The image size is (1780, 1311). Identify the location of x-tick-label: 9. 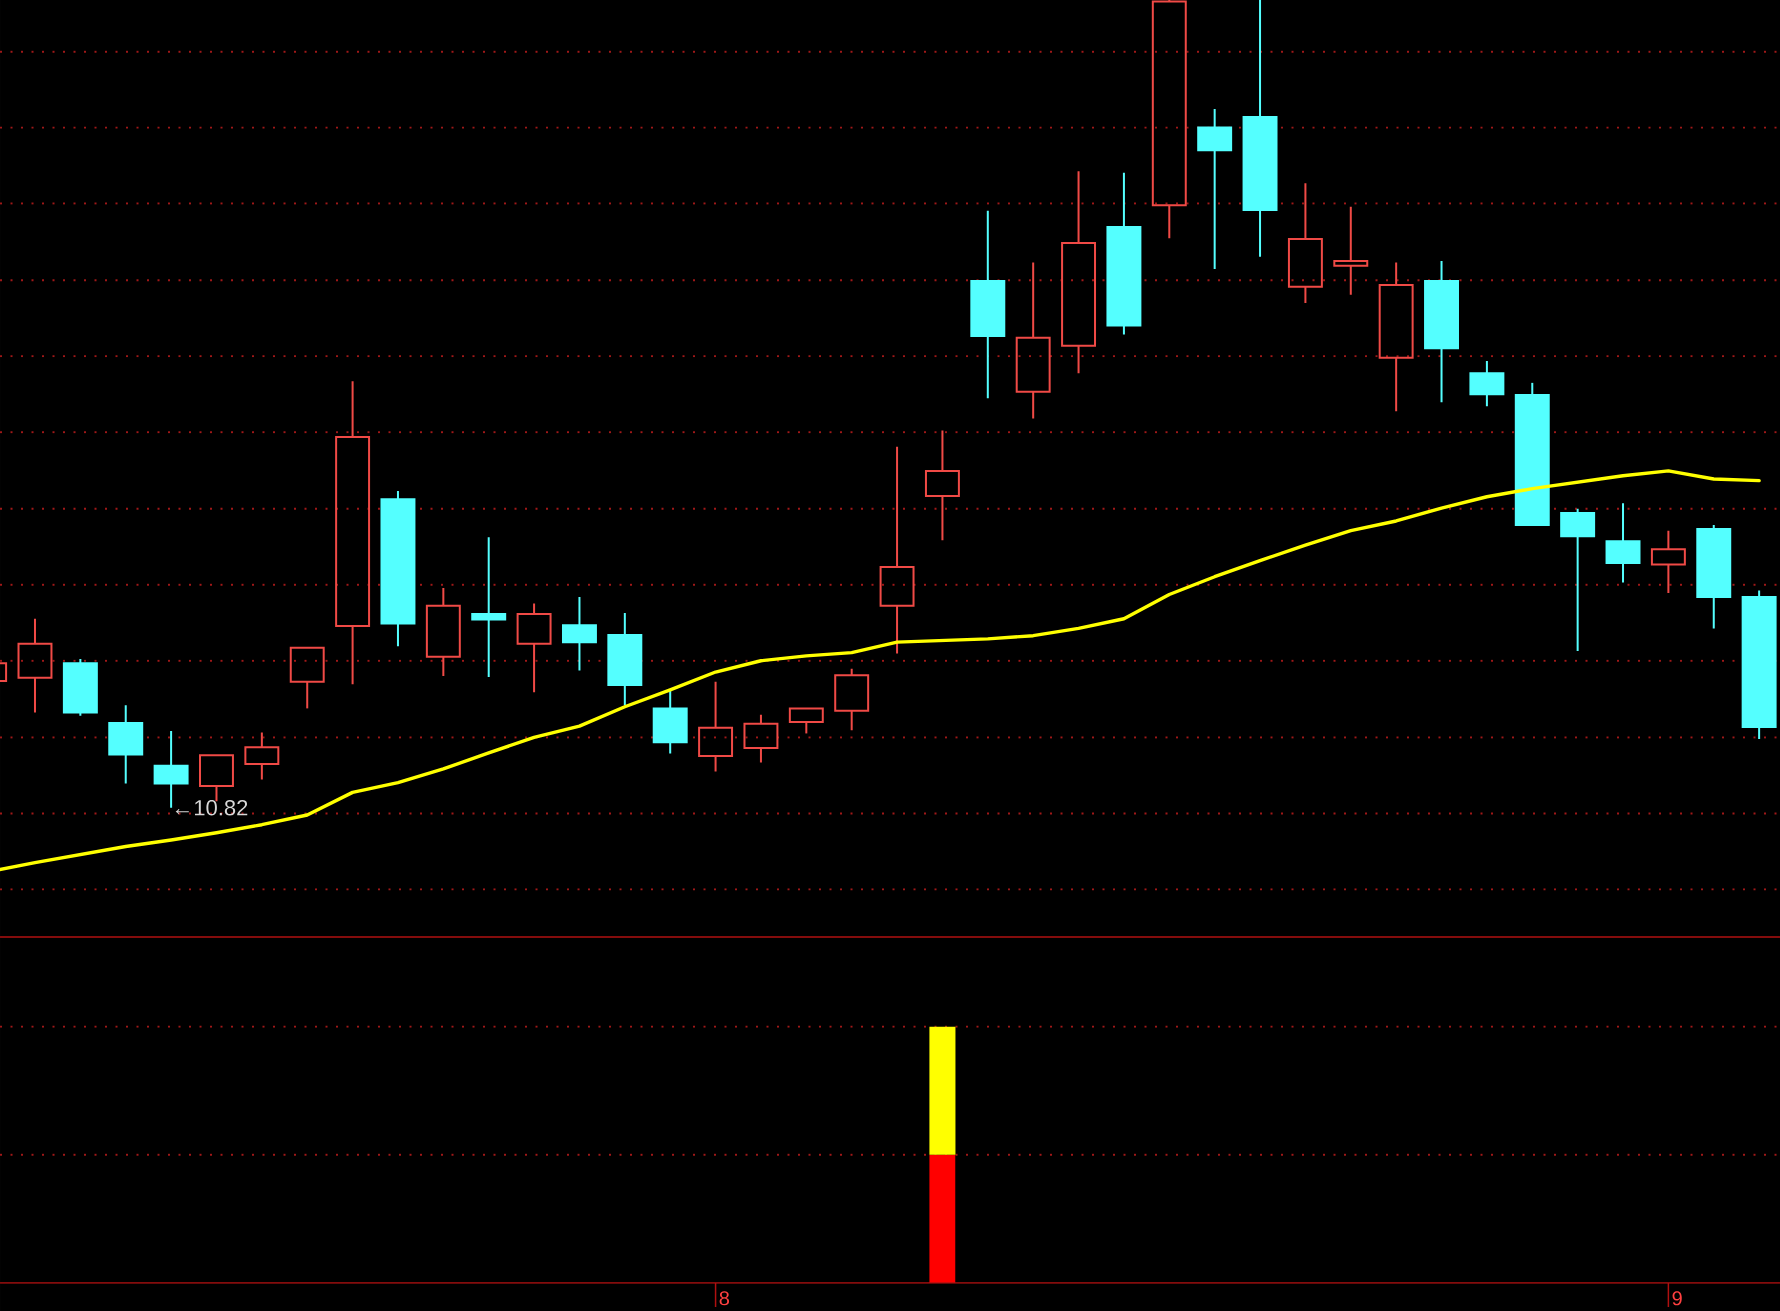
(1677, 1298).